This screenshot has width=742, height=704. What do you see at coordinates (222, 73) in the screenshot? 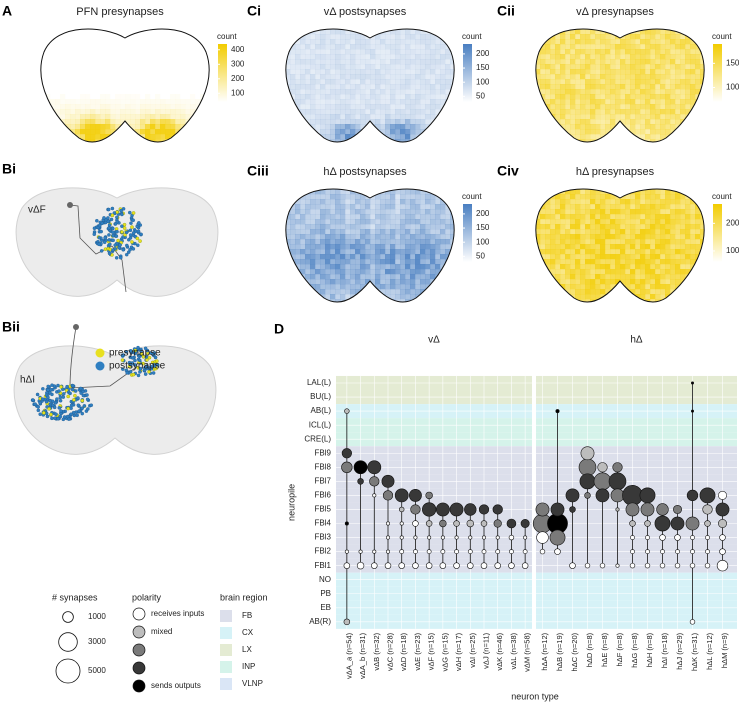
I see `colorbar` at bounding box center [222, 73].